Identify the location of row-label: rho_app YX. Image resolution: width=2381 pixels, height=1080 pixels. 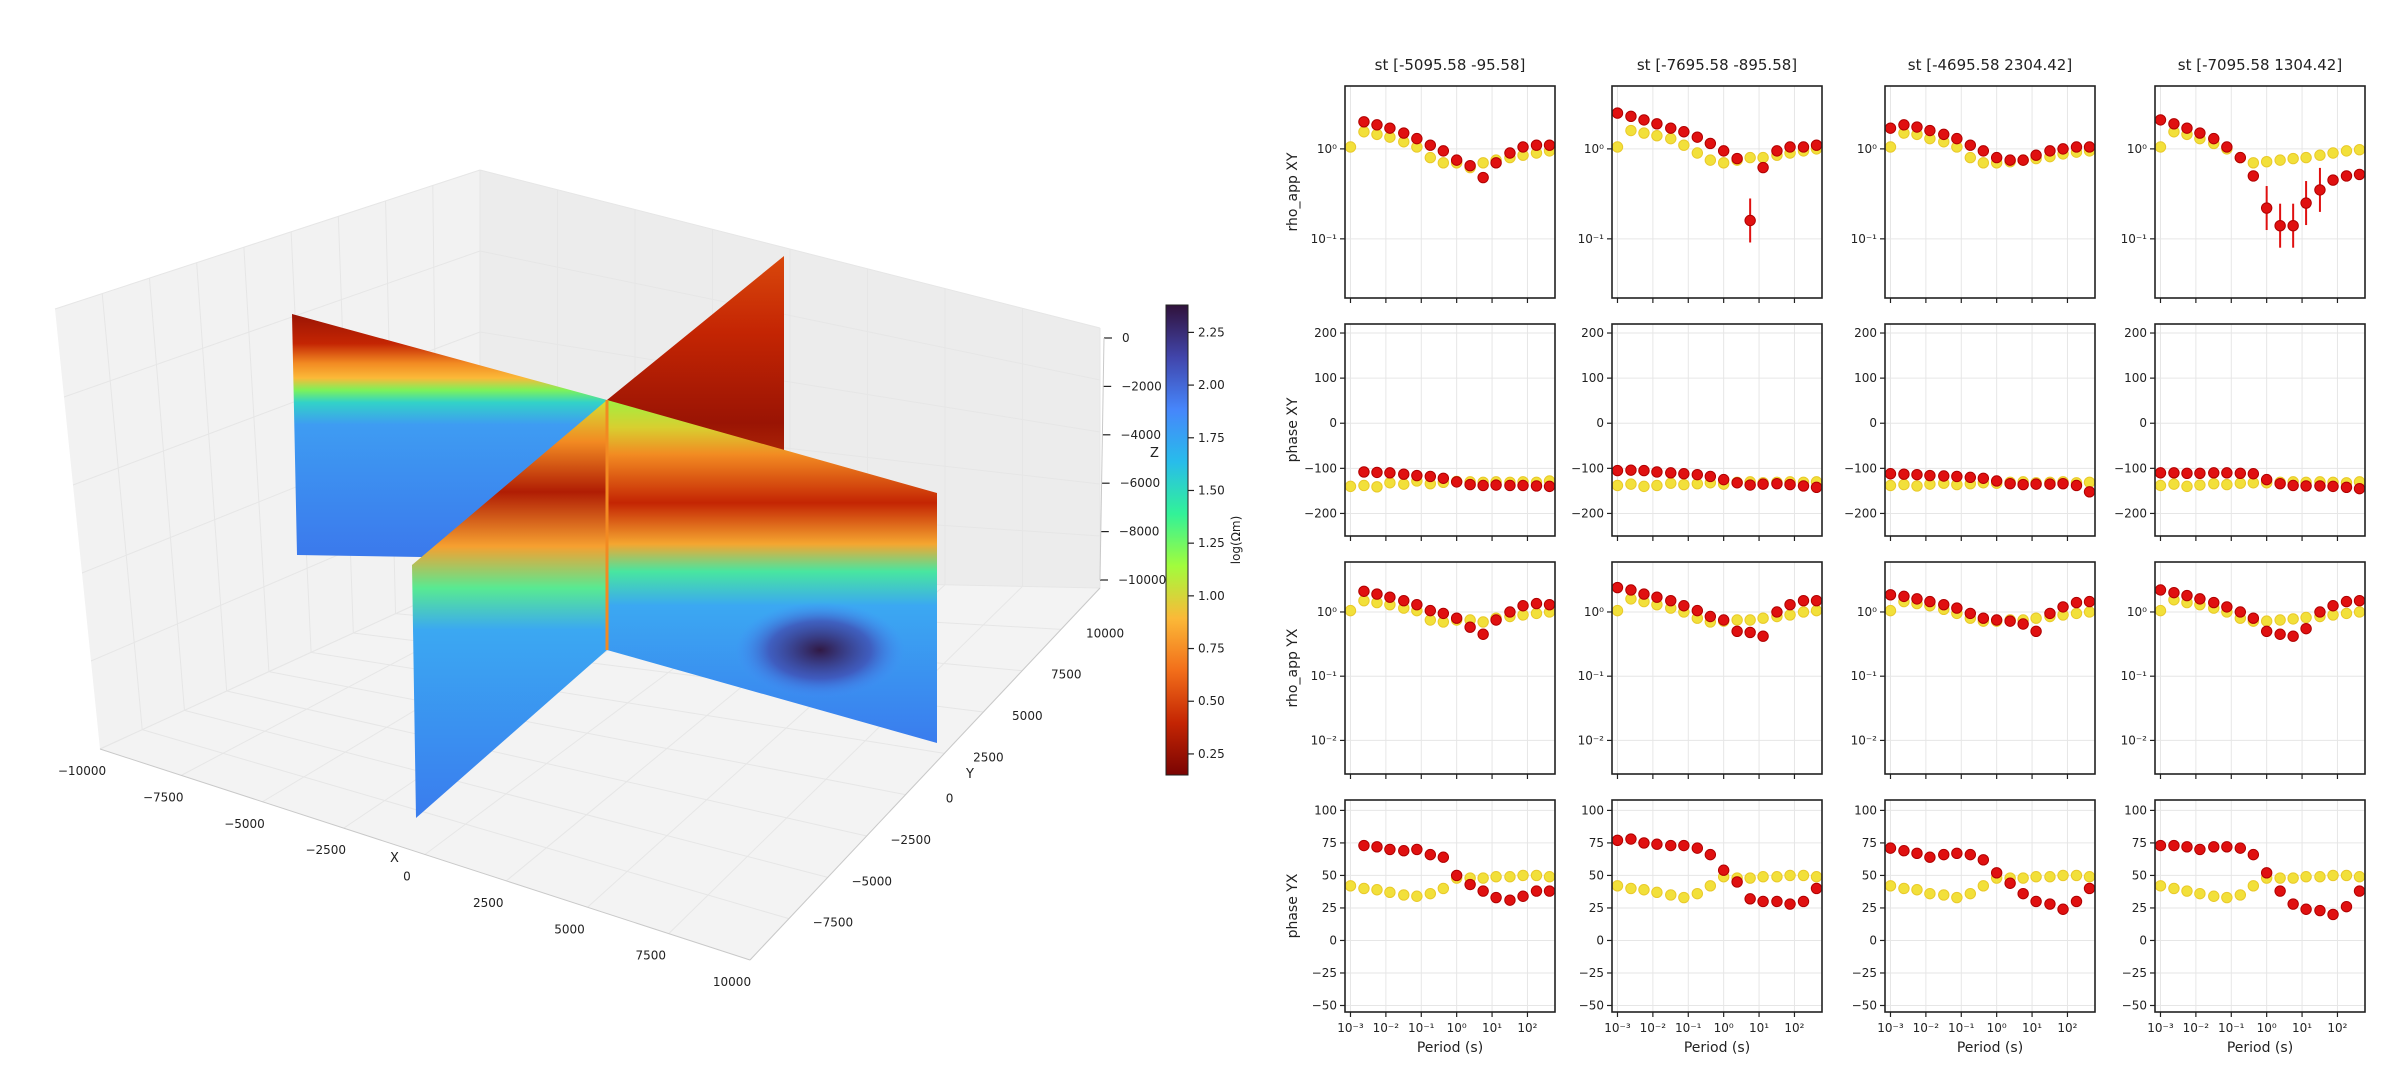
(1293, 667).